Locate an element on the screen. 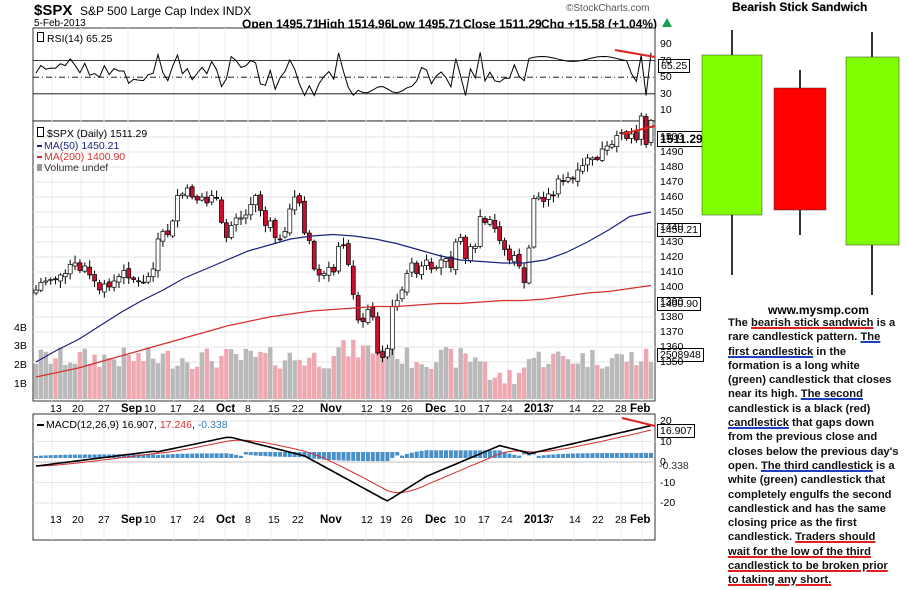 The height and width of the screenshot is (590, 908). pattern-candle3-green is located at coordinates (872, 151).